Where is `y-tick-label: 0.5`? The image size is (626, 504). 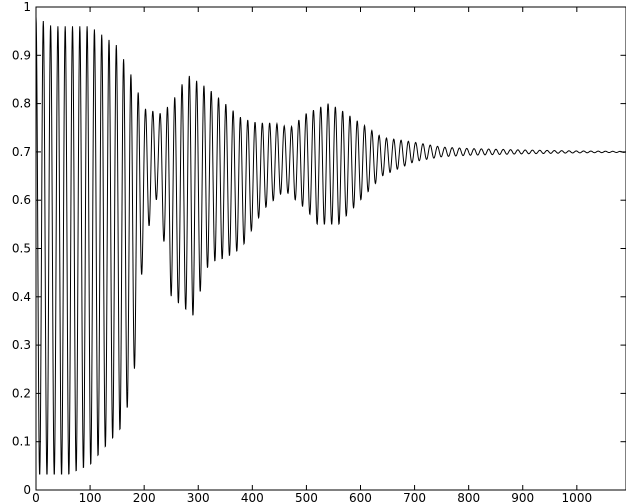
y-tick-label: 0.5 is located at coordinates (21, 249).